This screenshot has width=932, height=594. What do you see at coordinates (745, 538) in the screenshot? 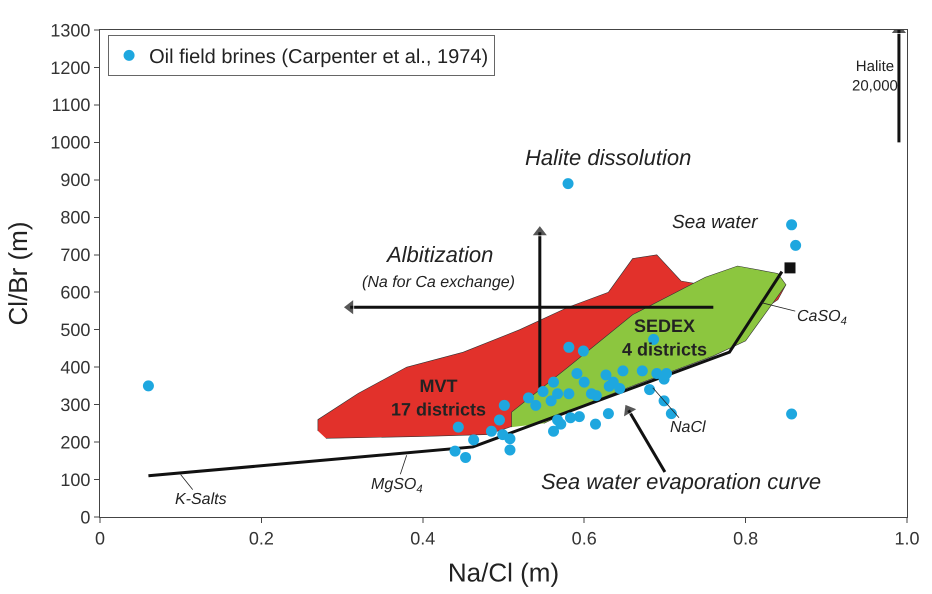
I see `x-tick-label: 0.8` at bounding box center [745, 538].